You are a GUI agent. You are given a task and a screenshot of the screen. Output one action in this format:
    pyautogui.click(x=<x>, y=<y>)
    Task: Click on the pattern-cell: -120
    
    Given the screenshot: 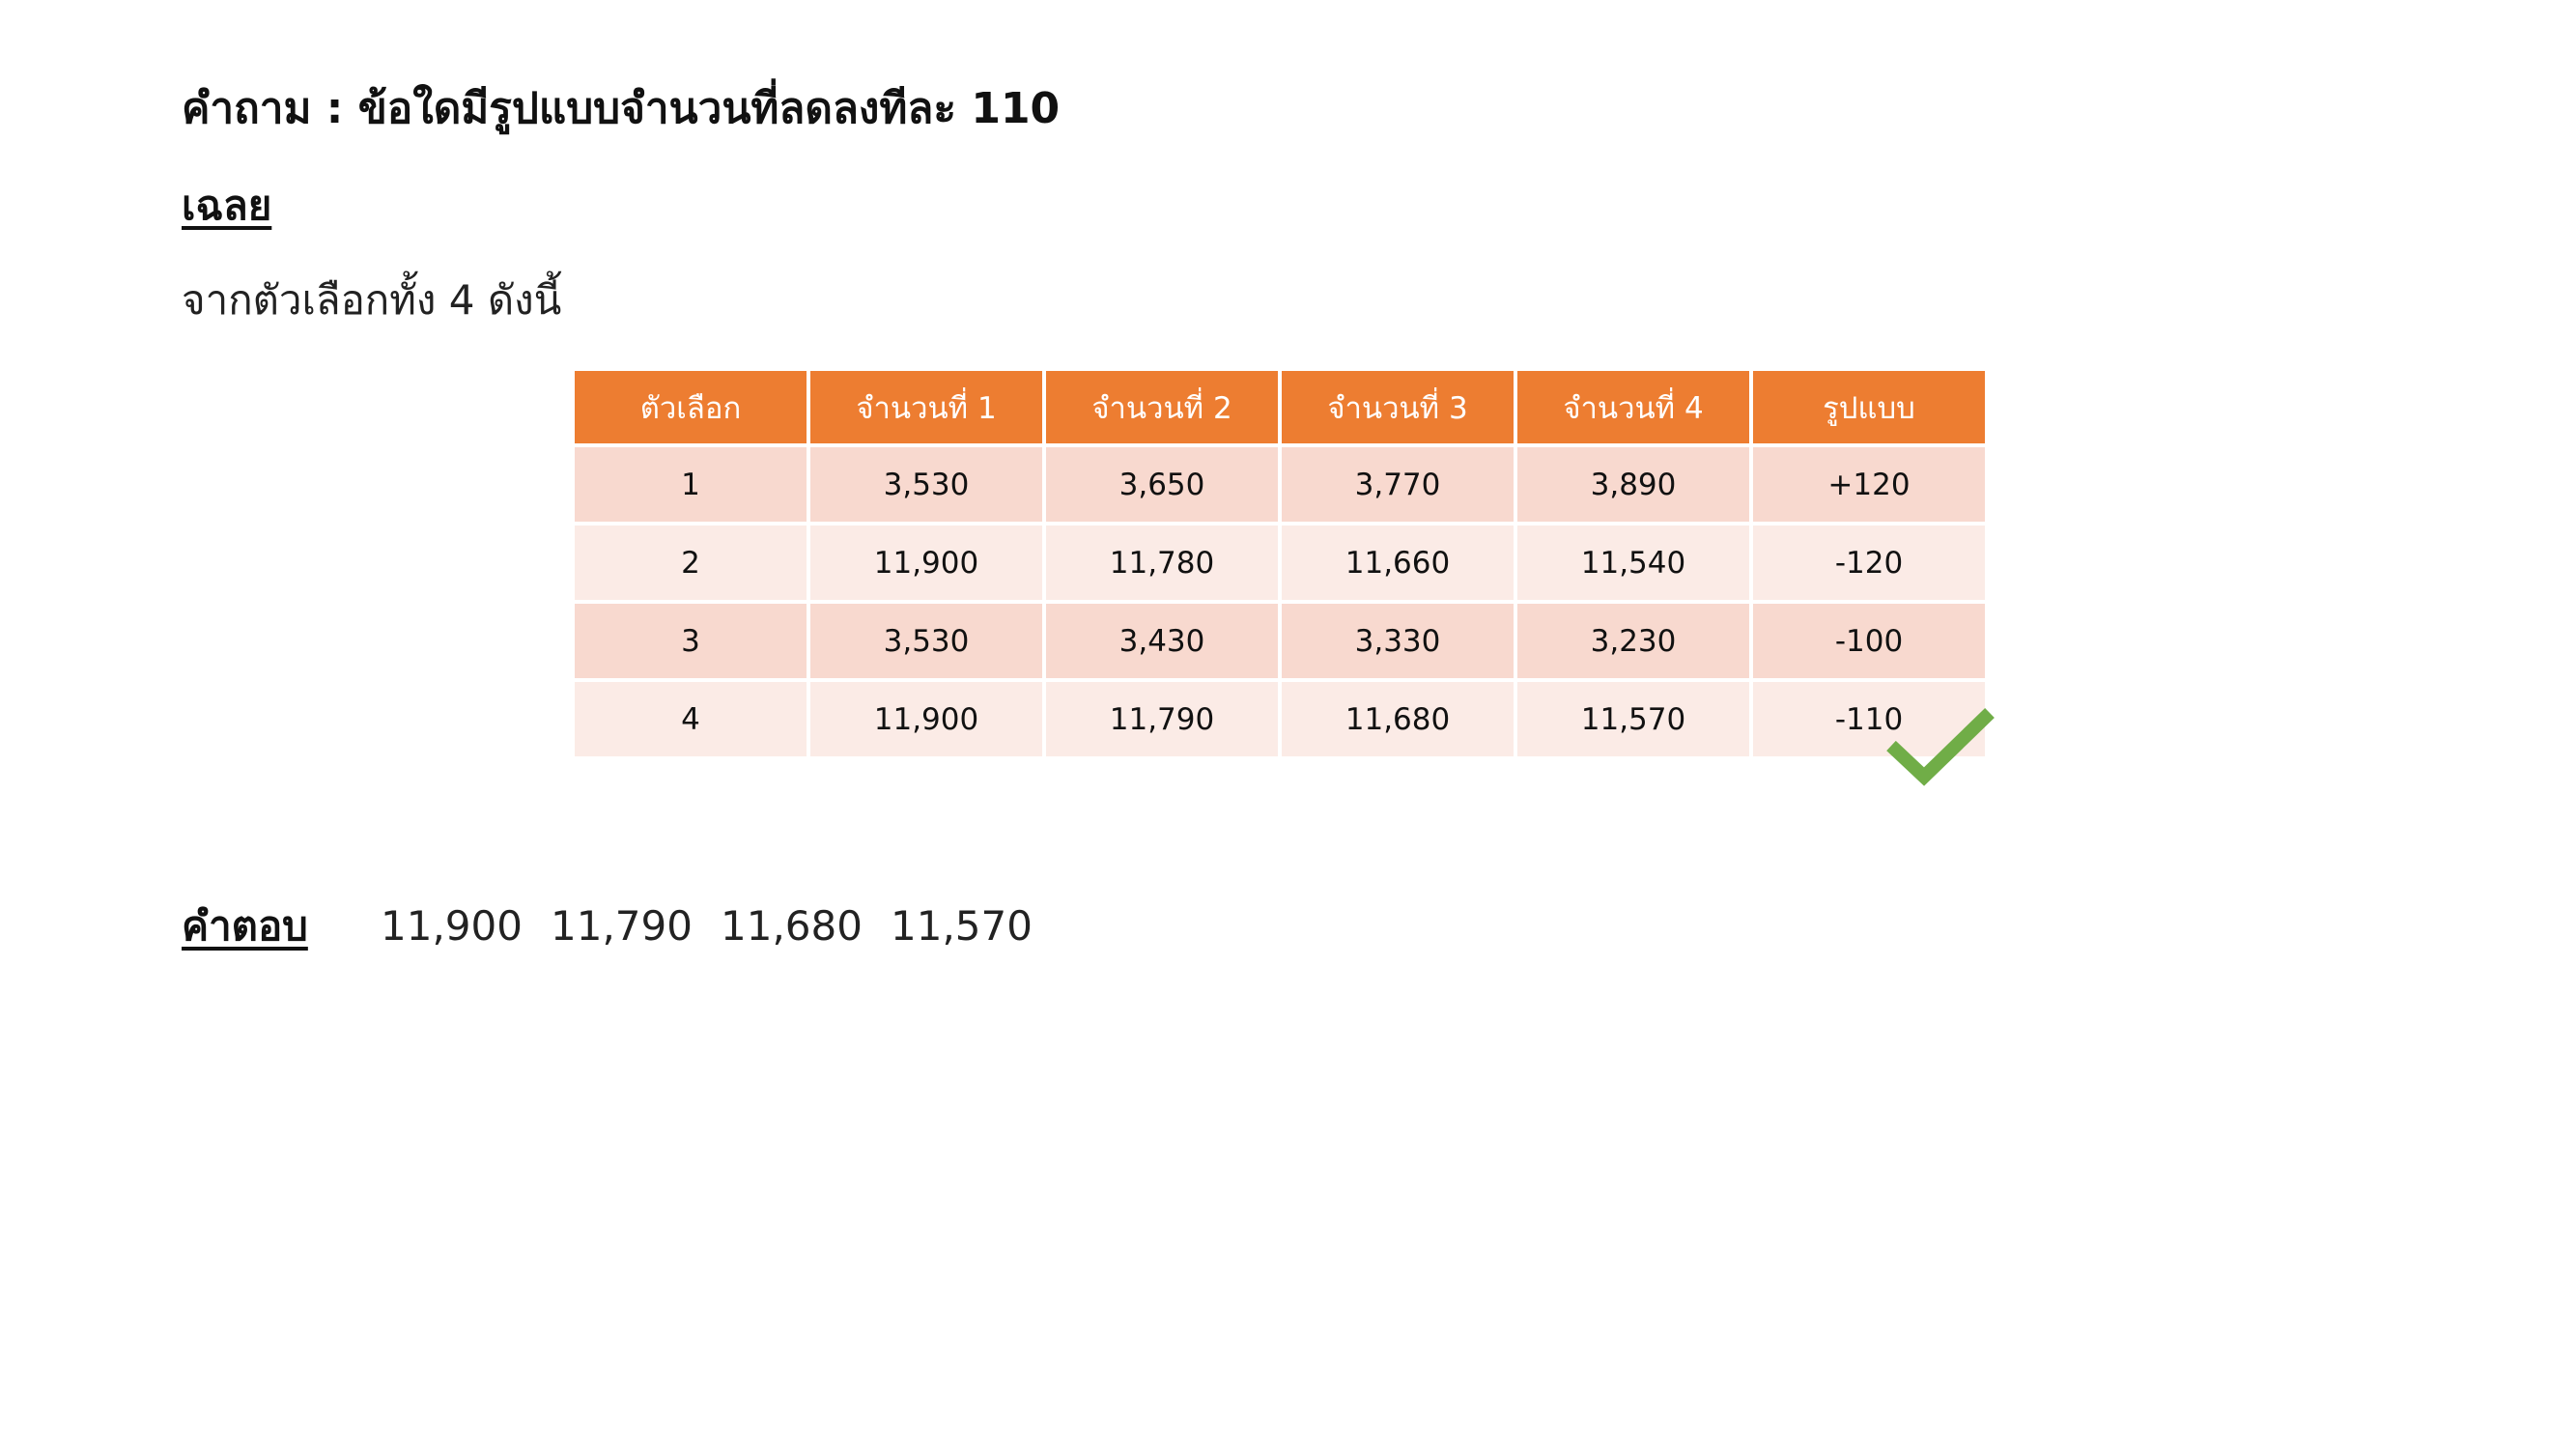 What is the action you would take?
    pyautogui.click(x=1869, y=563)
    